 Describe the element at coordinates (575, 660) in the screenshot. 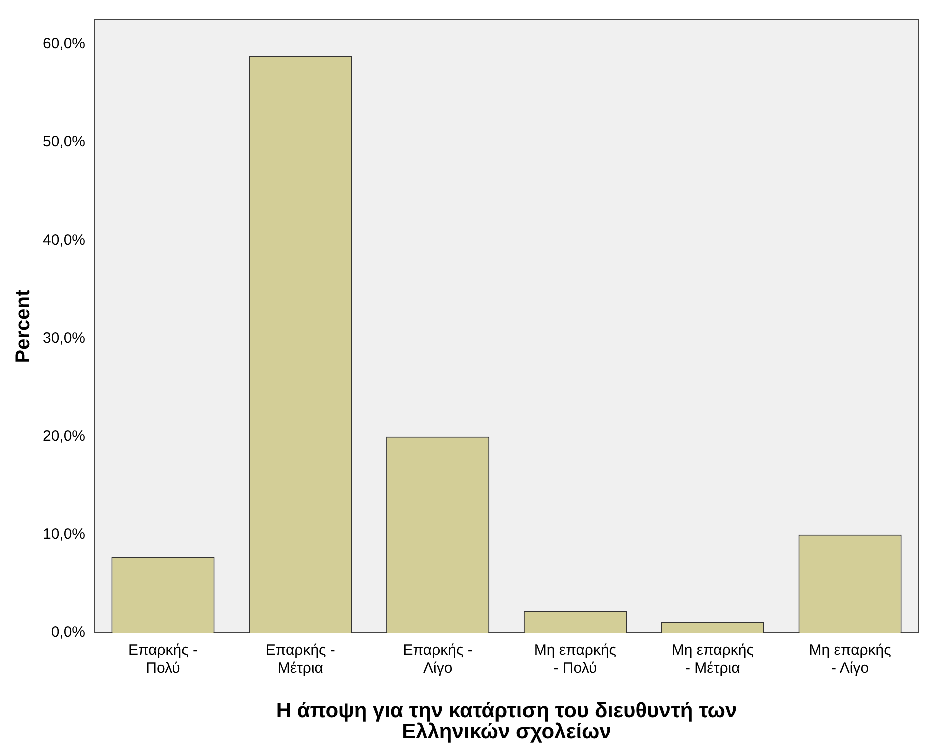

I see `x-tick-label: Μη επαρκής - Πολύ` at that location.